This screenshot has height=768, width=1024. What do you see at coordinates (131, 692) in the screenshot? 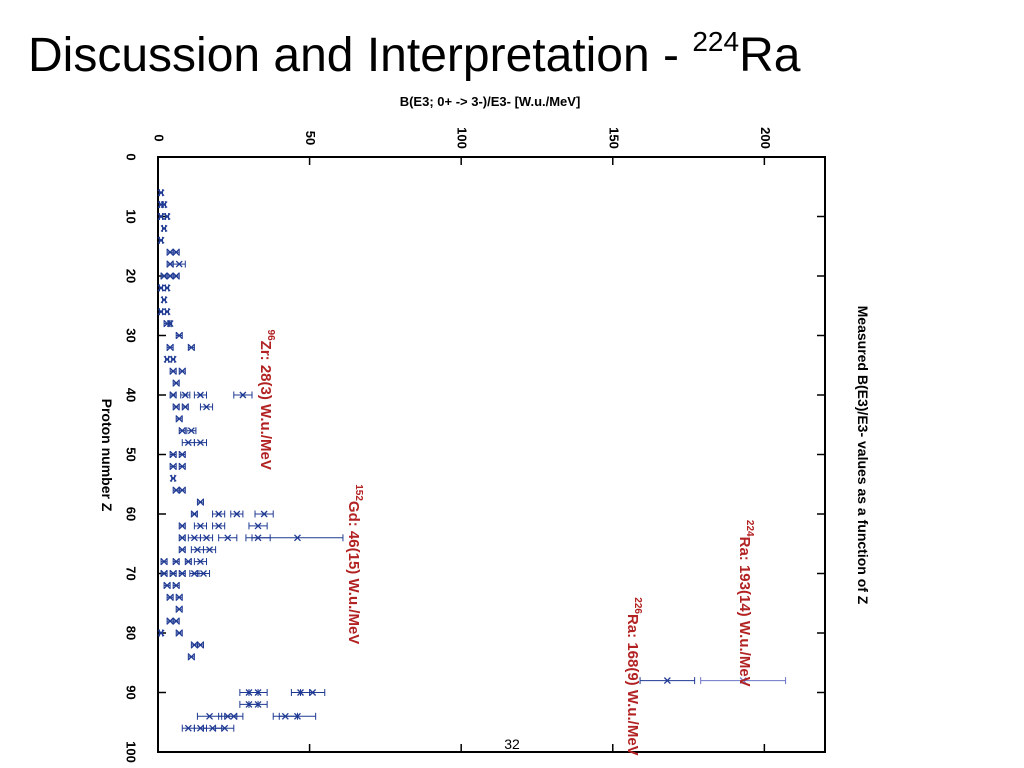
I see `z-tick-label: 90` at bounding box center [131, 692].